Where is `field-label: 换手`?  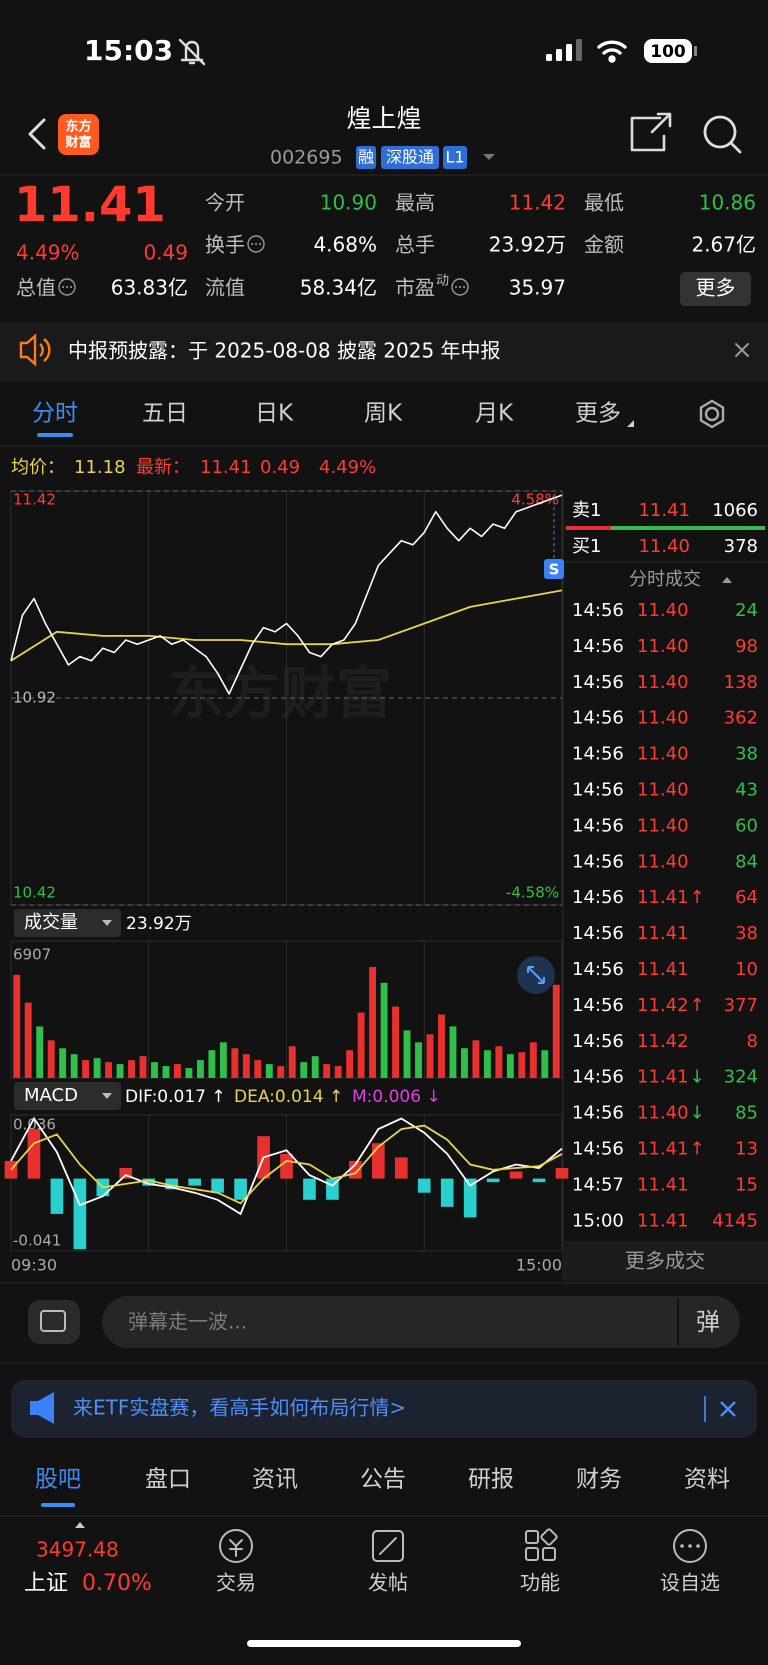
field-label: 换手 is located at coordinates (225, 245).